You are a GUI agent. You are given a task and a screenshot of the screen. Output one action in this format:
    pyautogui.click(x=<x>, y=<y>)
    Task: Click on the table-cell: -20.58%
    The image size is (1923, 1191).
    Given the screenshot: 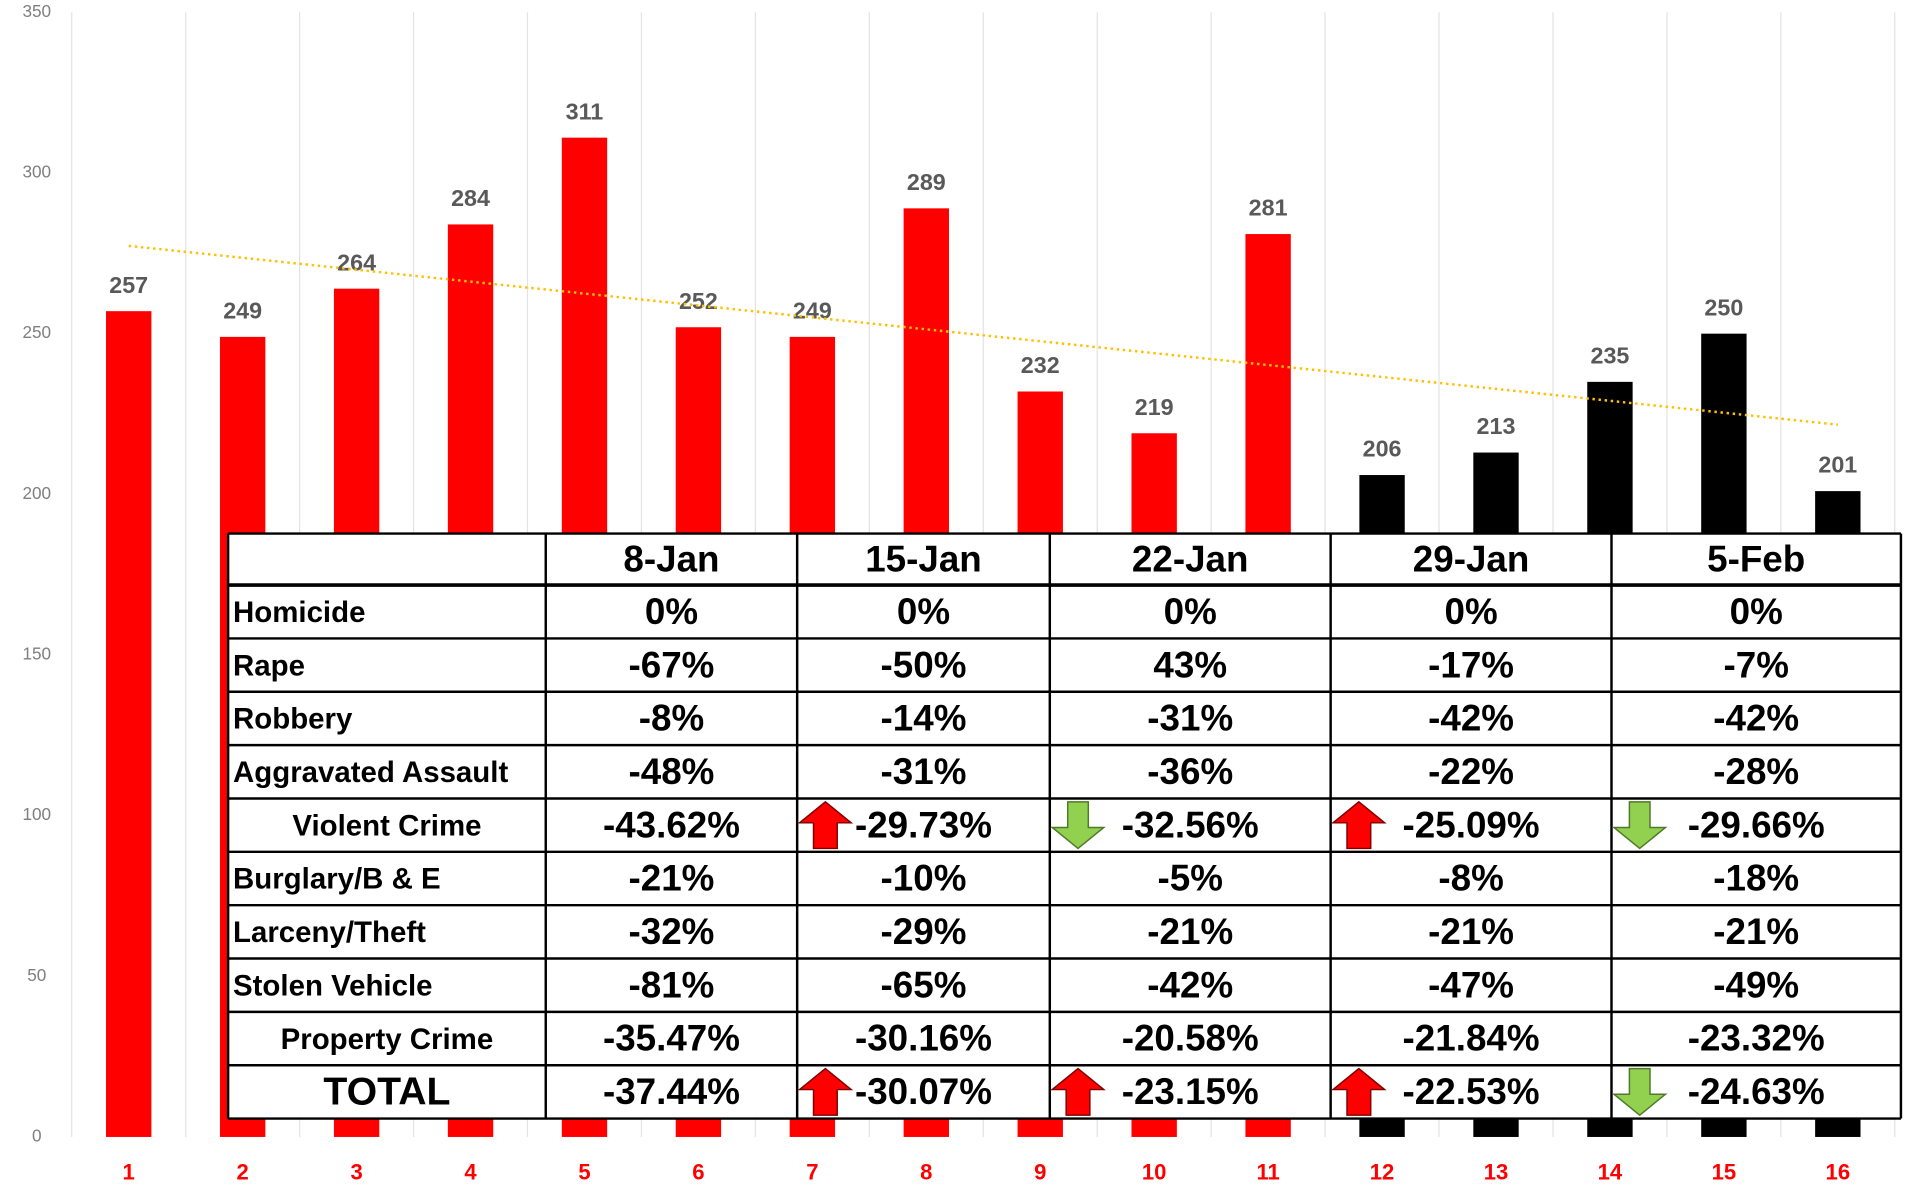 What is the action you would take?
    pyautogui.click(x=1190, y=1038)
    